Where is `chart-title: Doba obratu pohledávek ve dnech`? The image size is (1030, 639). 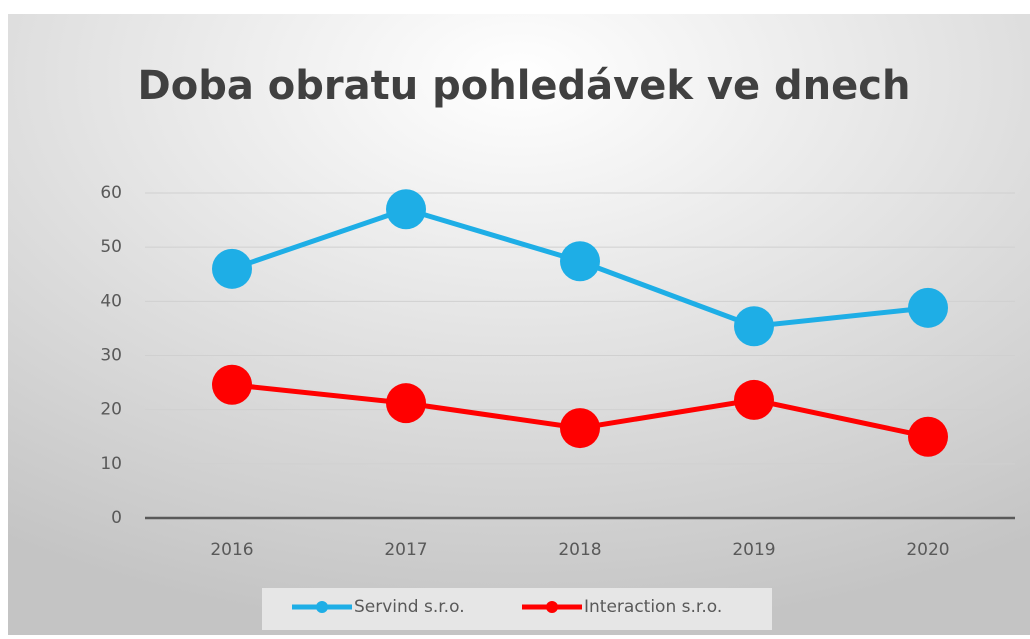
chart-title: Doba obratu pohledávek ve dnech is located at coordinates (524, 86).